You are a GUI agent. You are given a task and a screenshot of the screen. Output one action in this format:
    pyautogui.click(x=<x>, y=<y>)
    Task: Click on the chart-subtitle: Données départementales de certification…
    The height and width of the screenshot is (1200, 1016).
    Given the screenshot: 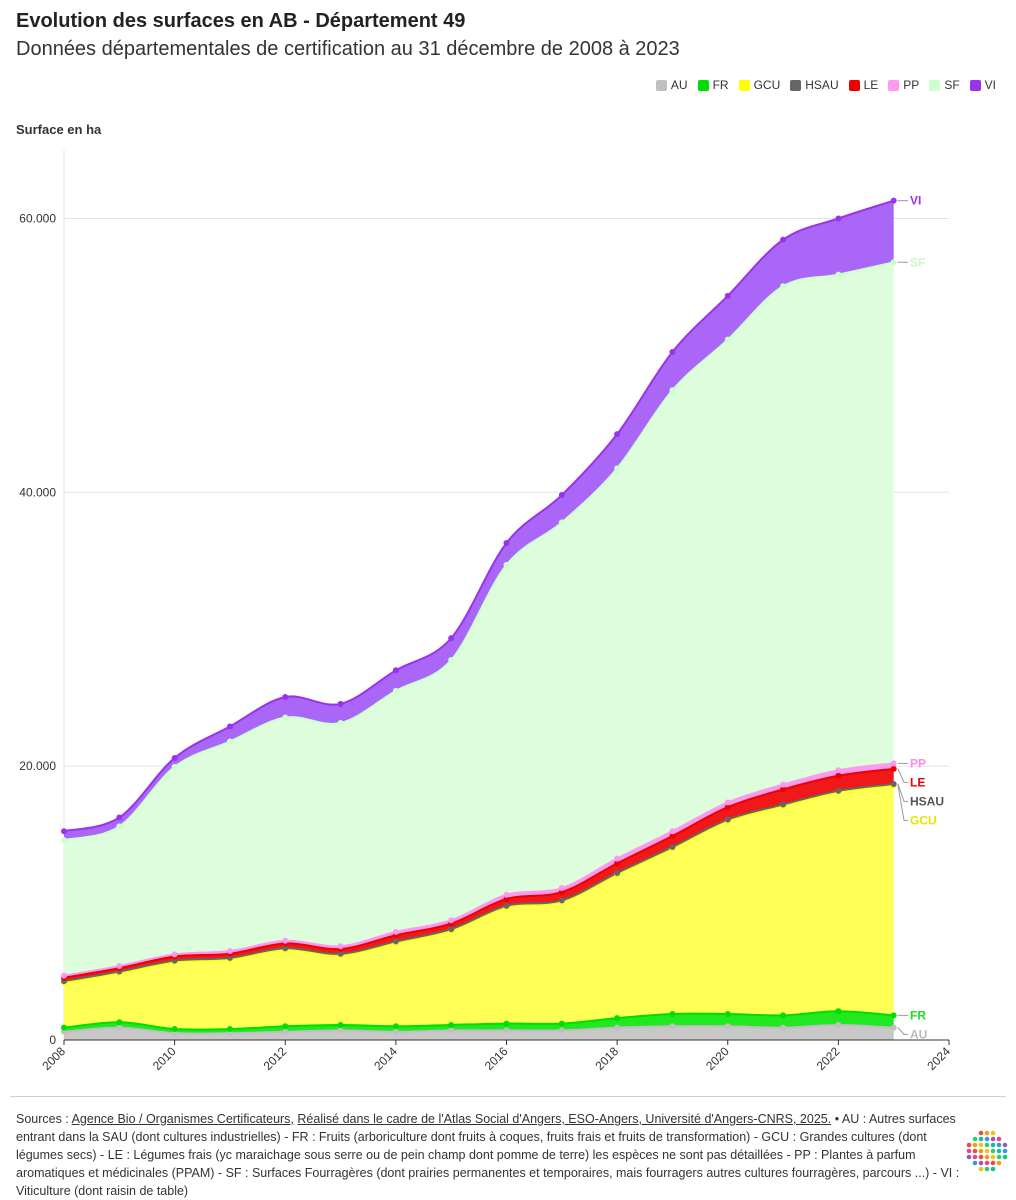 What is the action you would take?
    pyautogui.click(x=348, y=49)
    